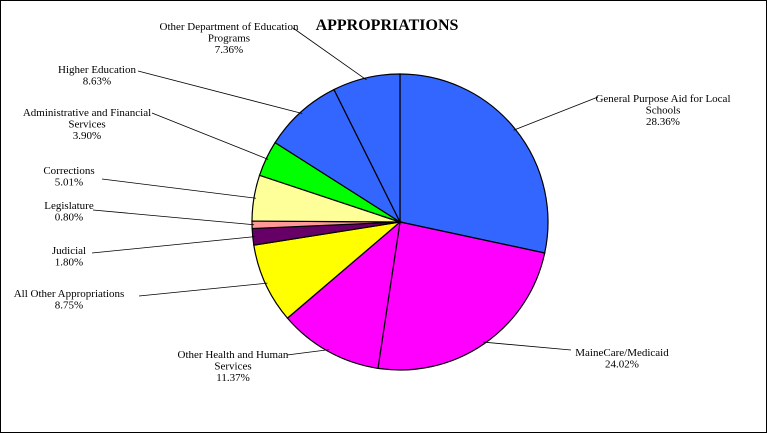 This screenshot has height=433, width=767. Describe the element at coordinates (229, 27) in the screenshot. I see `slice-name-label: Other Department of Education` at that location.